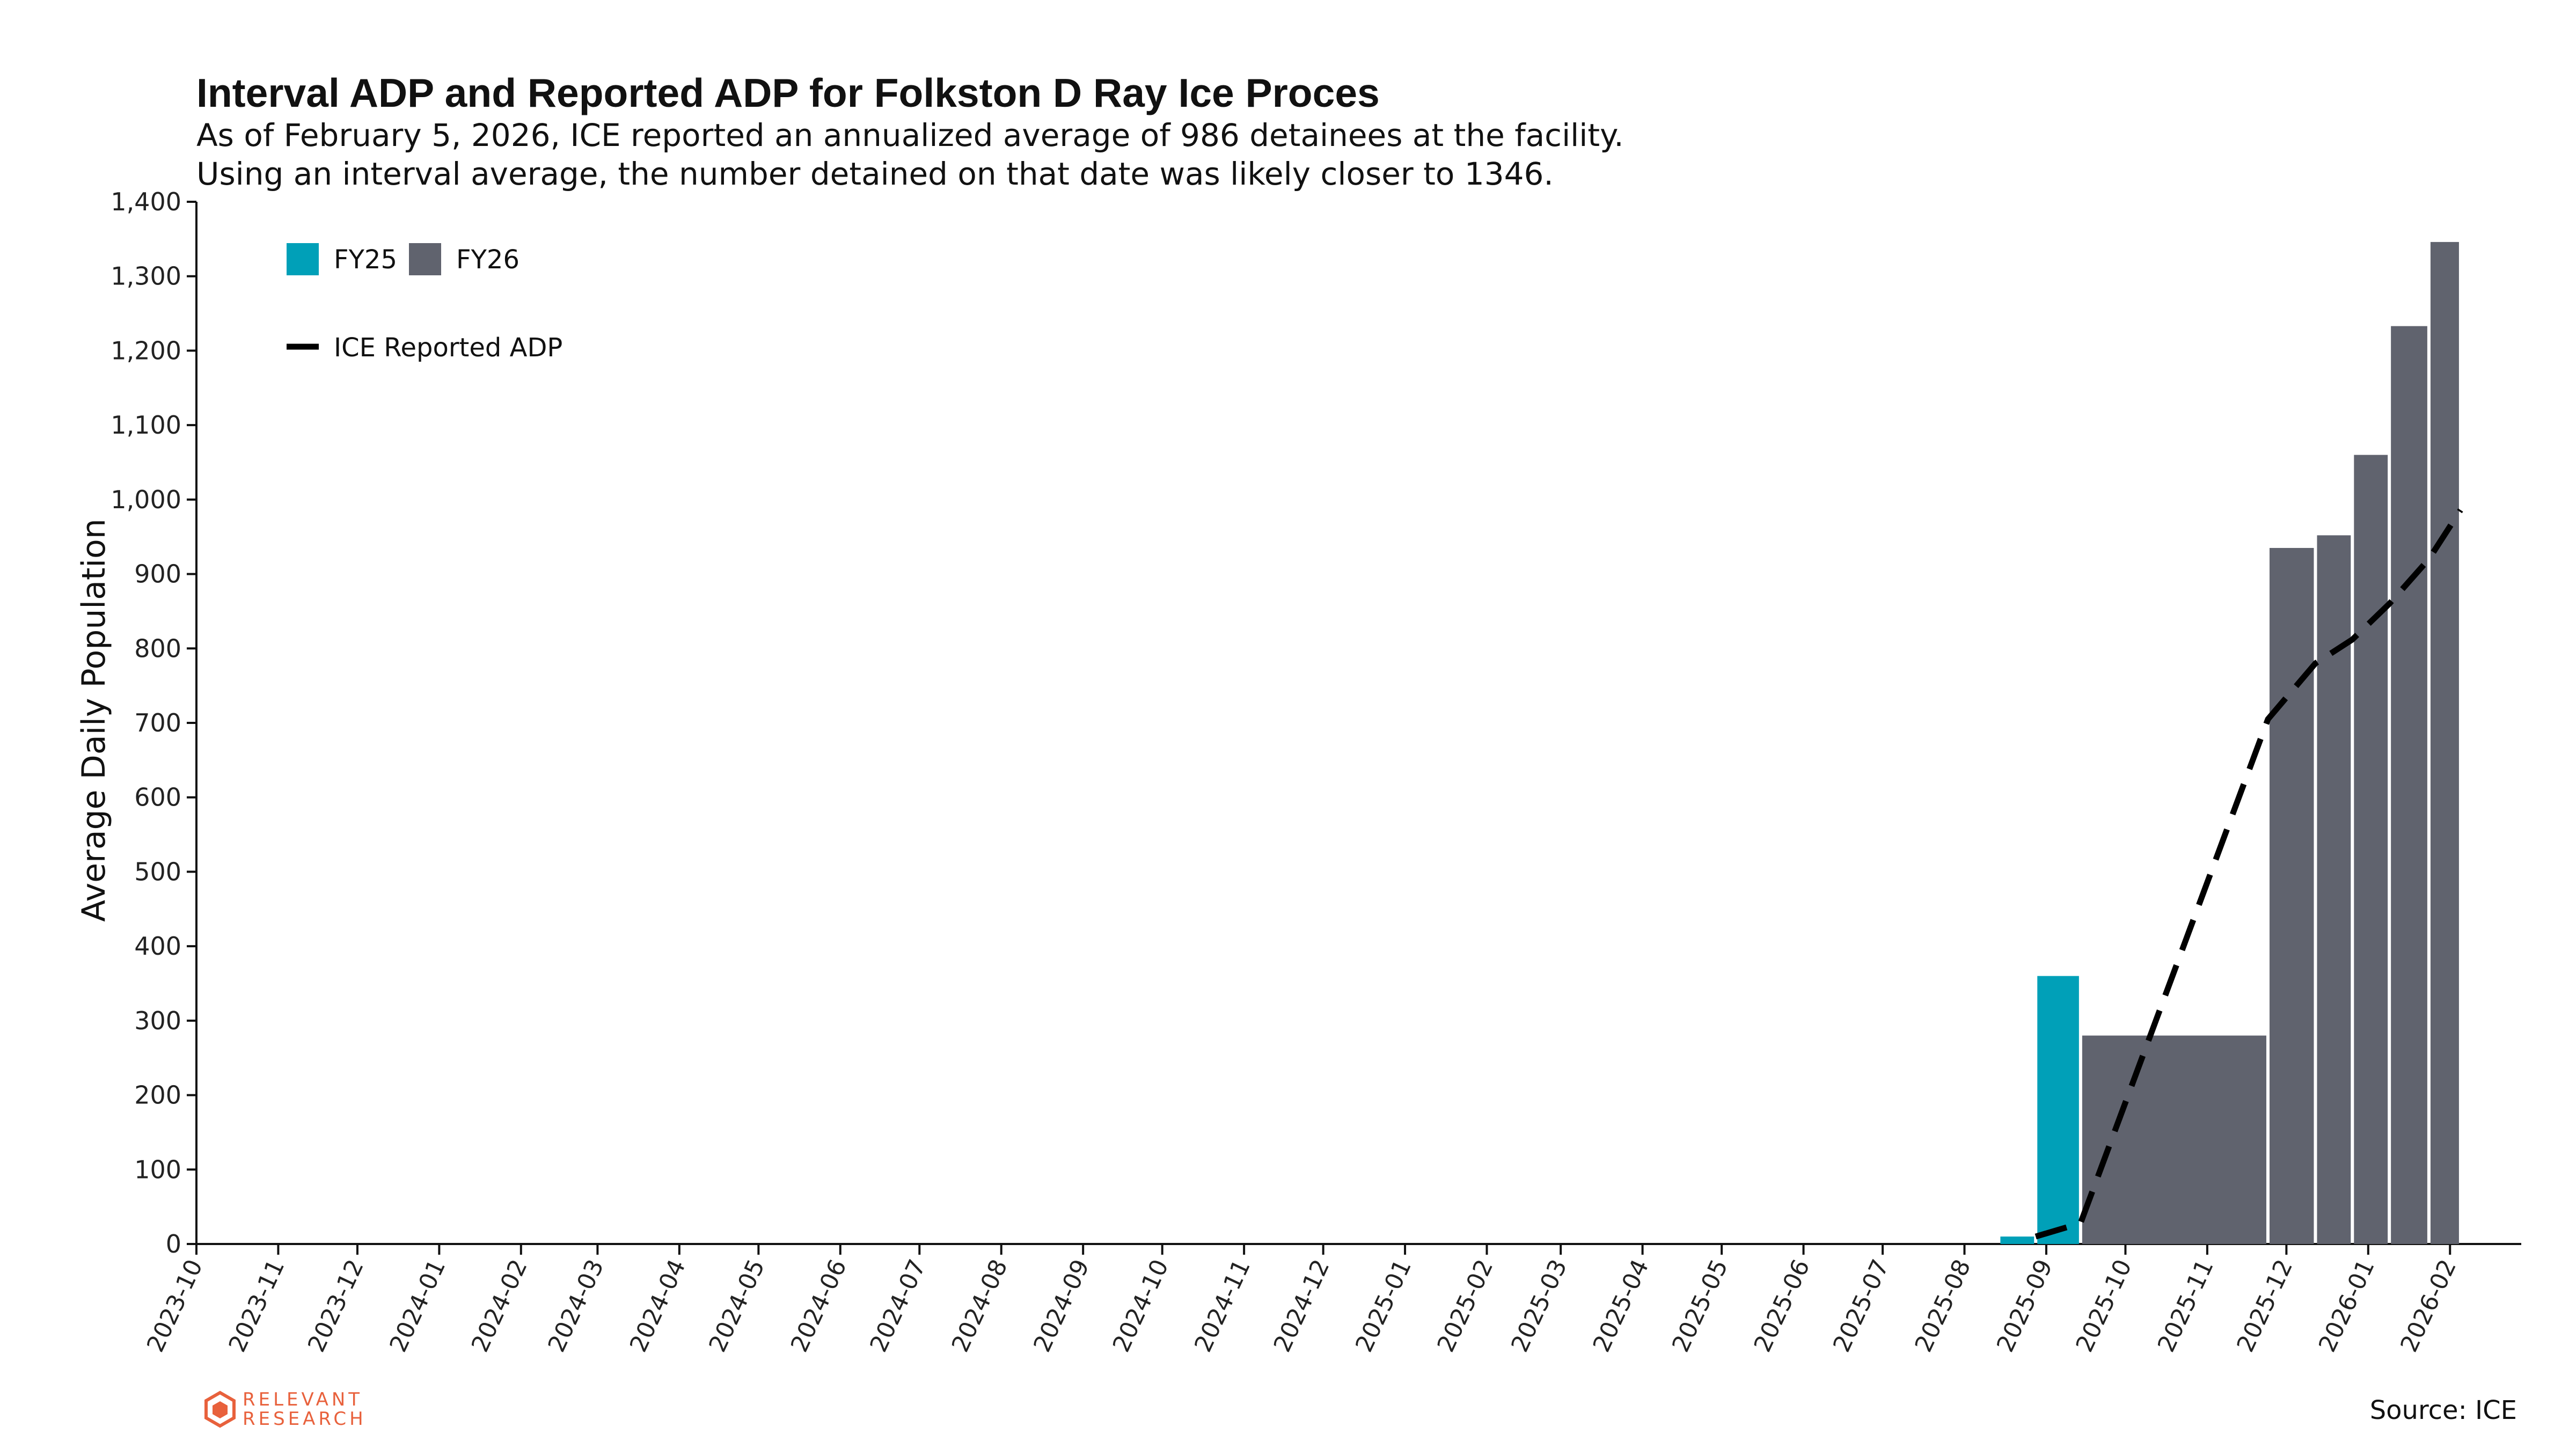  I want to click on x-tick-label: 2024-11, so click(1222, 1305).